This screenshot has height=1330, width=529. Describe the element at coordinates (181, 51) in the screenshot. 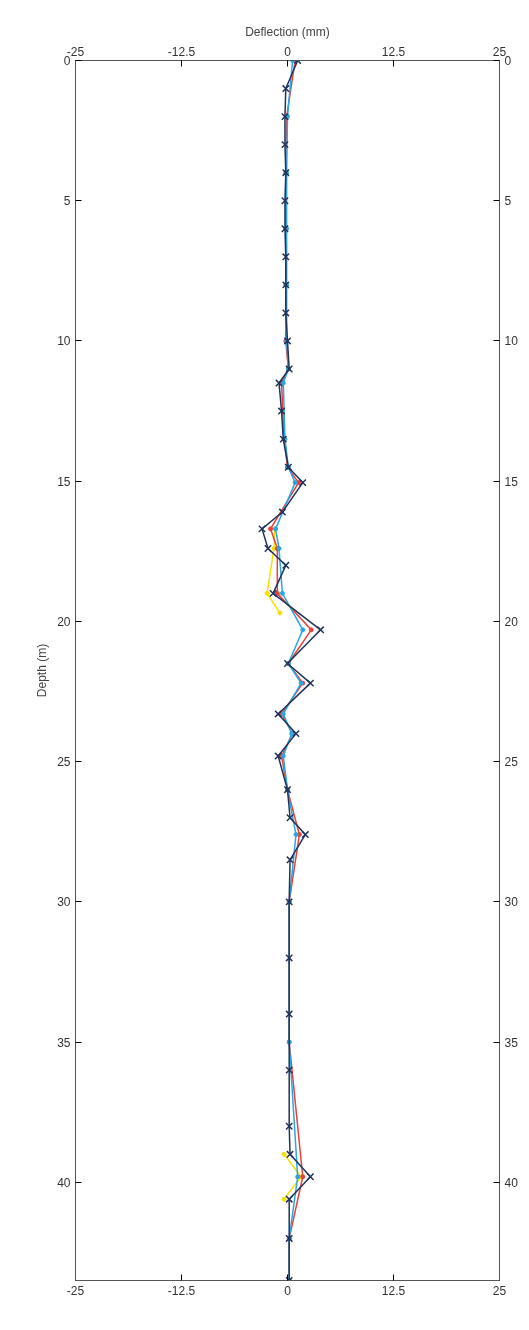

I see `x-tick-label: -12.5` at that location.